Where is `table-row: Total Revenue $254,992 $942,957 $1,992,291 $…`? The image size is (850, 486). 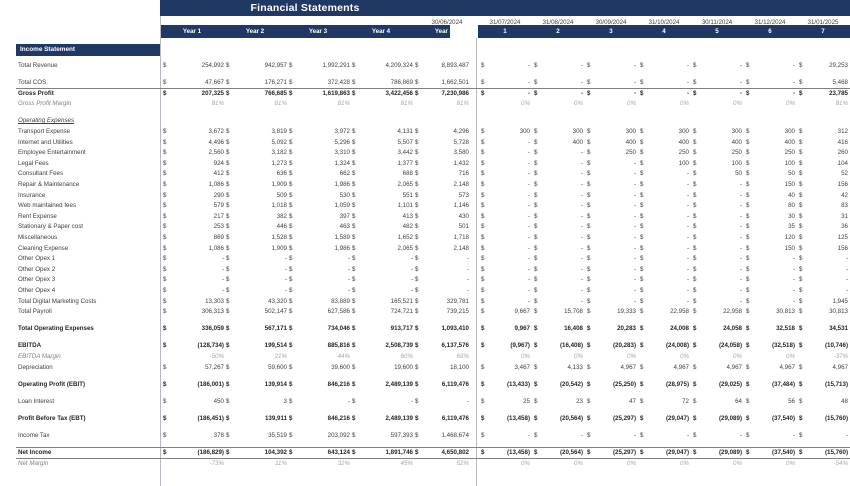
table-row: Total Revenue $254,992 $942,957 $1,992,291 $… is located at coordinates (425, 66).